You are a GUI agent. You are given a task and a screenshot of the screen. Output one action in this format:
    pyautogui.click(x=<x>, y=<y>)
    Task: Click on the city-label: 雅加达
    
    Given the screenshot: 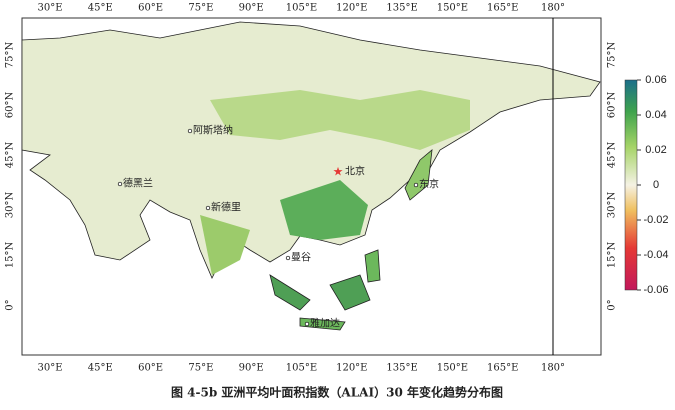 What is the action you would take?
    pyautogui.click(x=325, y=323)
    